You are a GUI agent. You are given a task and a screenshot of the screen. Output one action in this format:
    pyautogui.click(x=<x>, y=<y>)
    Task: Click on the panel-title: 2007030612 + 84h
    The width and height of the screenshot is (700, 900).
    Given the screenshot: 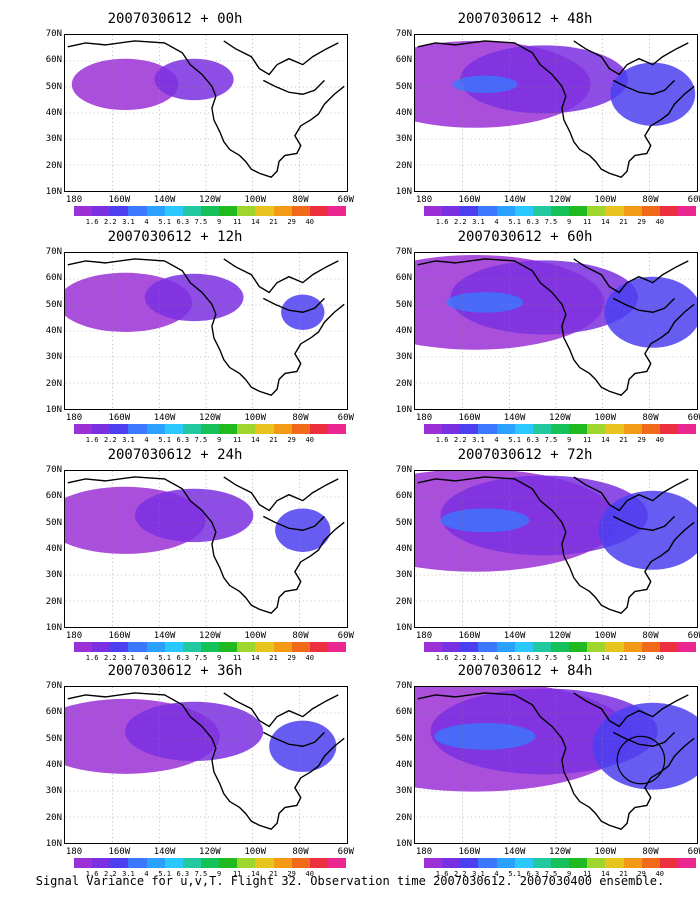 What is the action you would take?
    pyautogui.click(x=525, y=671)
    